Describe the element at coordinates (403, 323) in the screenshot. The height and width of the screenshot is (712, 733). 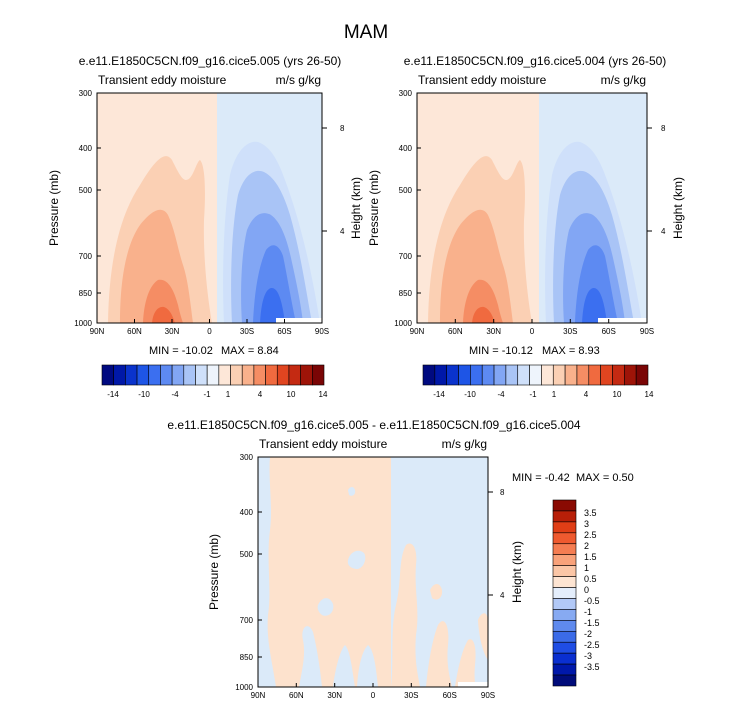
I see `y-tick-label: 1000` at that location.